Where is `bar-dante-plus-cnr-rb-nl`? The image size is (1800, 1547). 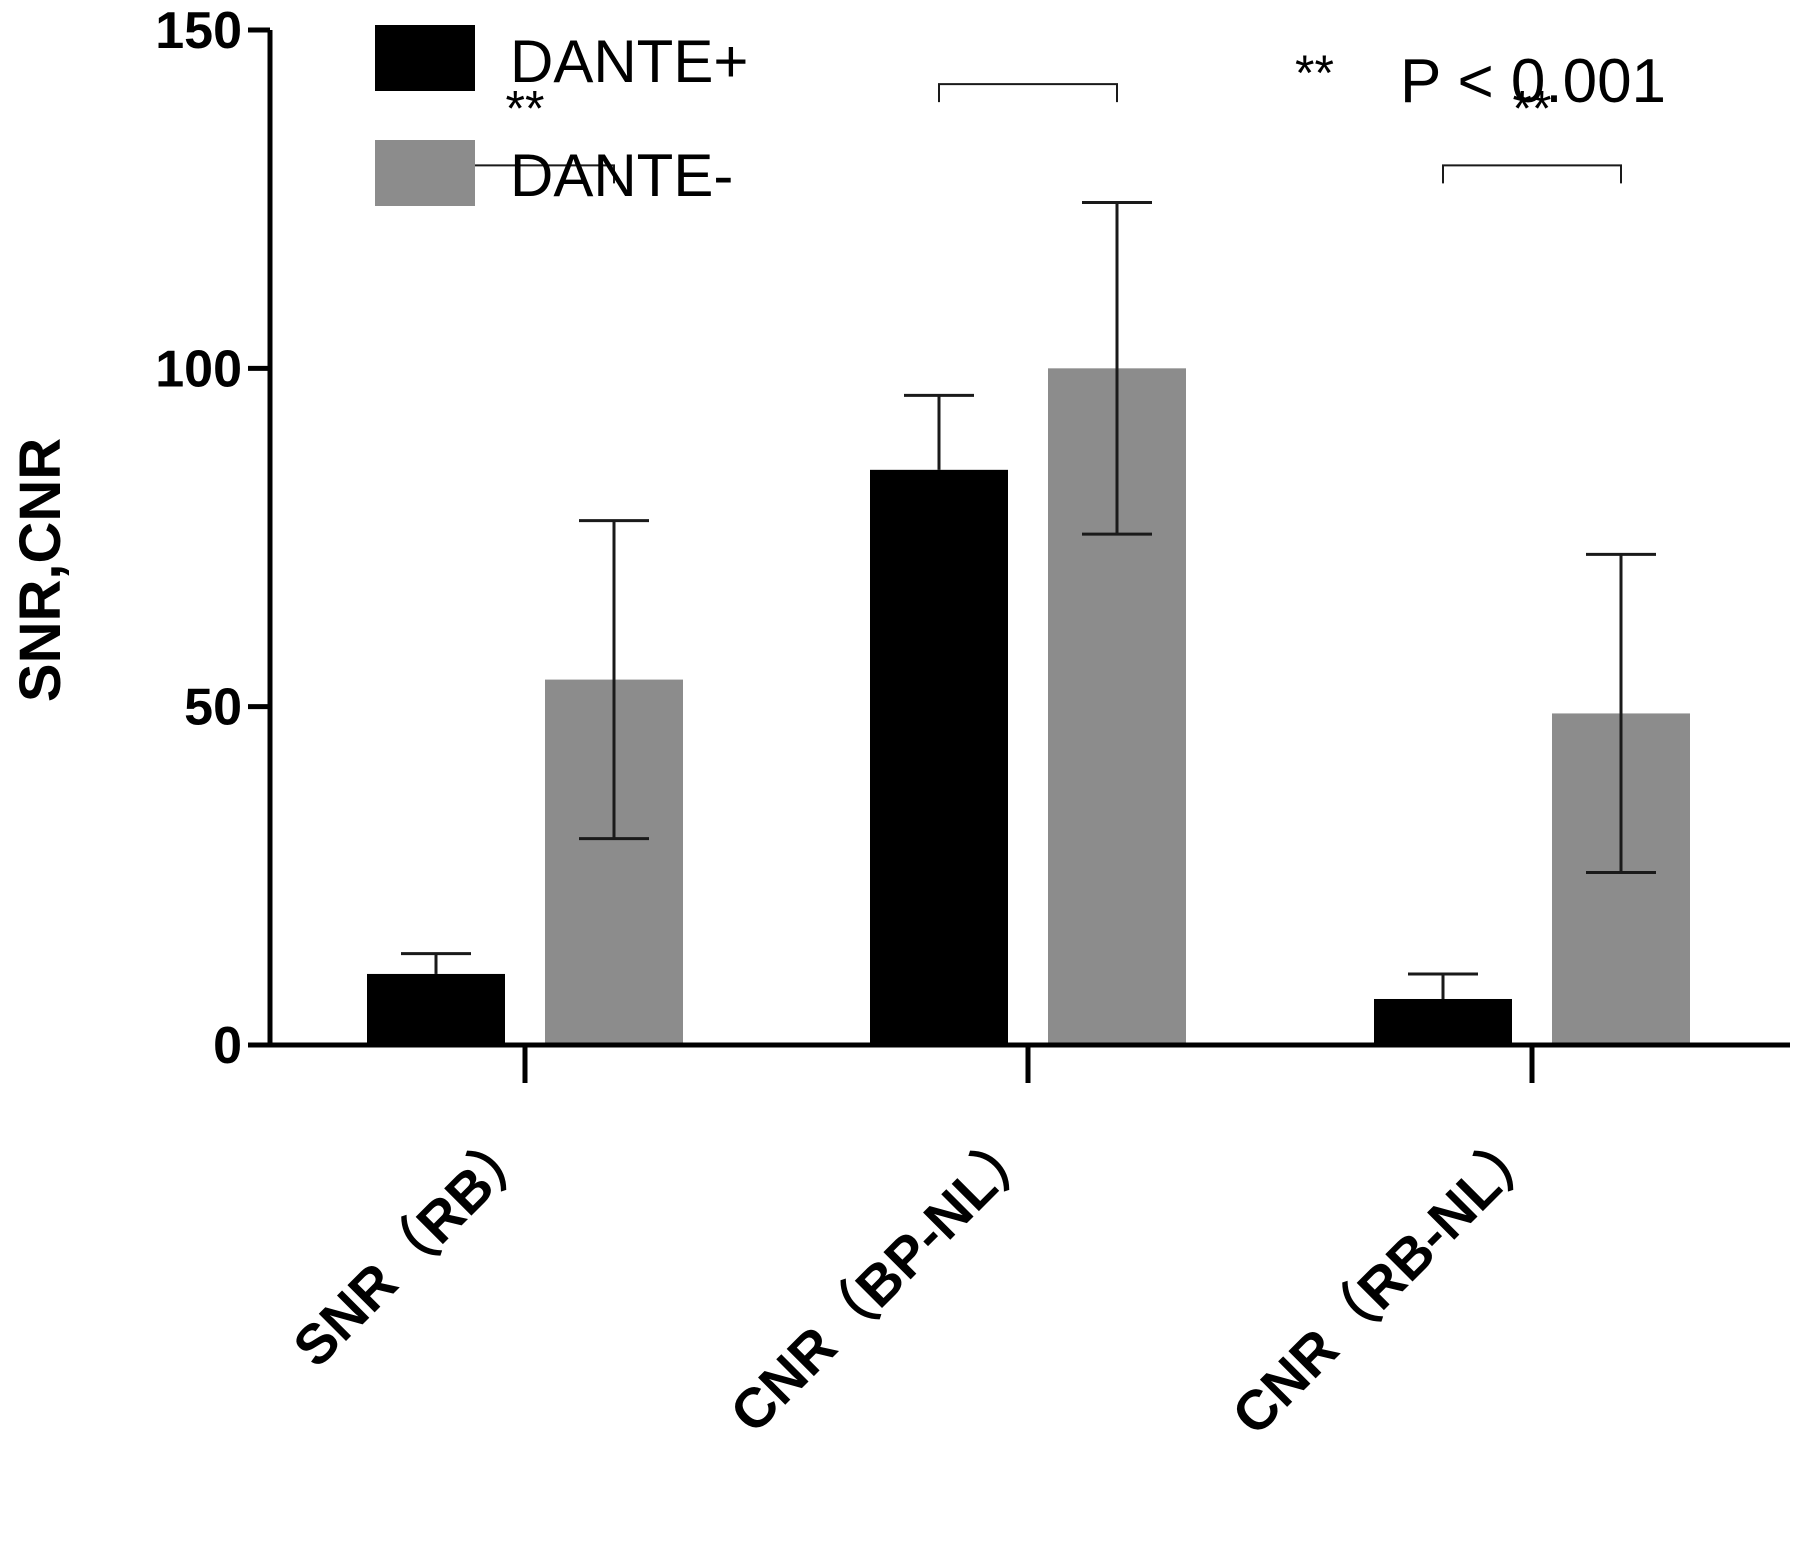 bar-dante-plus-cnr-rb-nl is located at coordinates (1443, 1021).